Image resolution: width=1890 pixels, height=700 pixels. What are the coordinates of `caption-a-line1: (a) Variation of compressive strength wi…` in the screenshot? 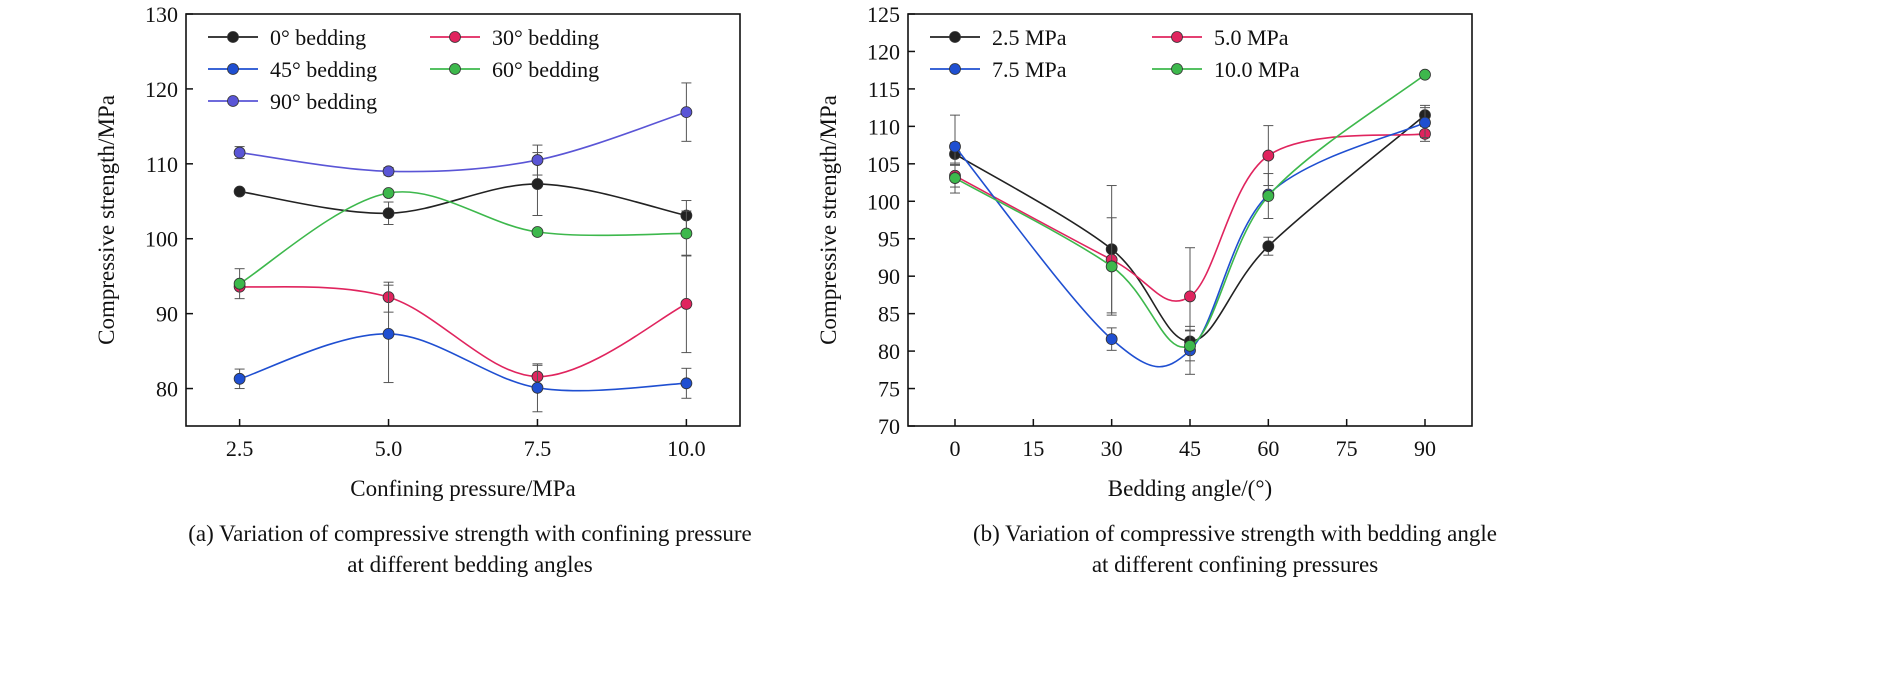 It's located at (470, 533).